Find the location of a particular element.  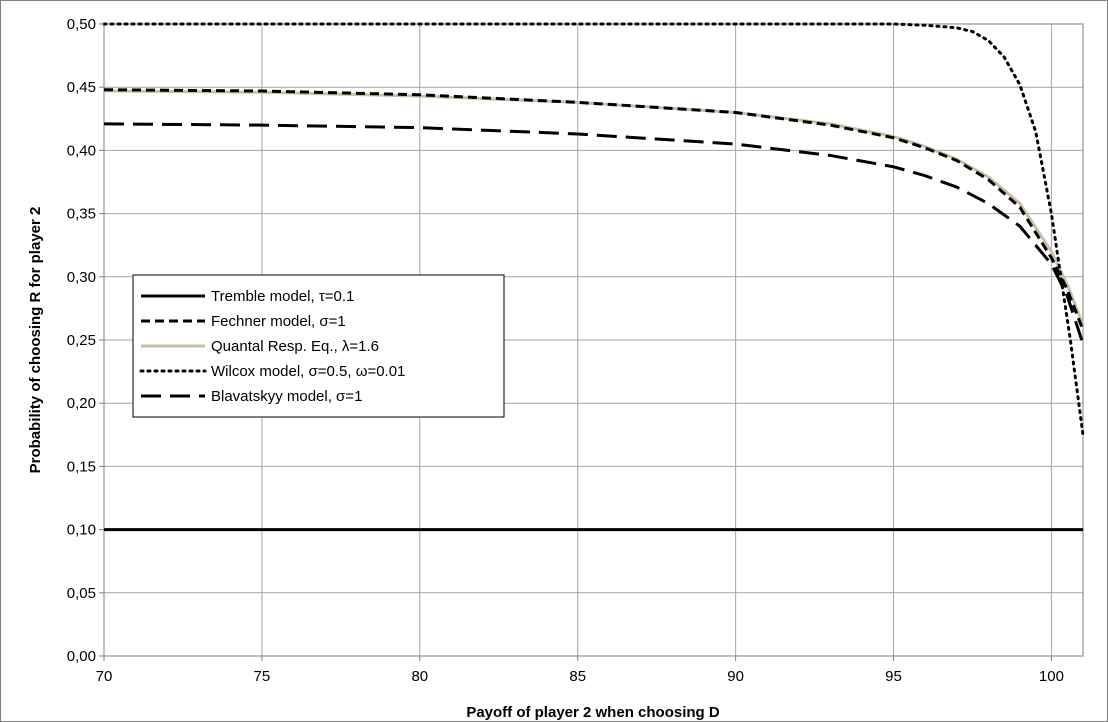

x-tick-label: 85 is located at coordinates (577, 676).